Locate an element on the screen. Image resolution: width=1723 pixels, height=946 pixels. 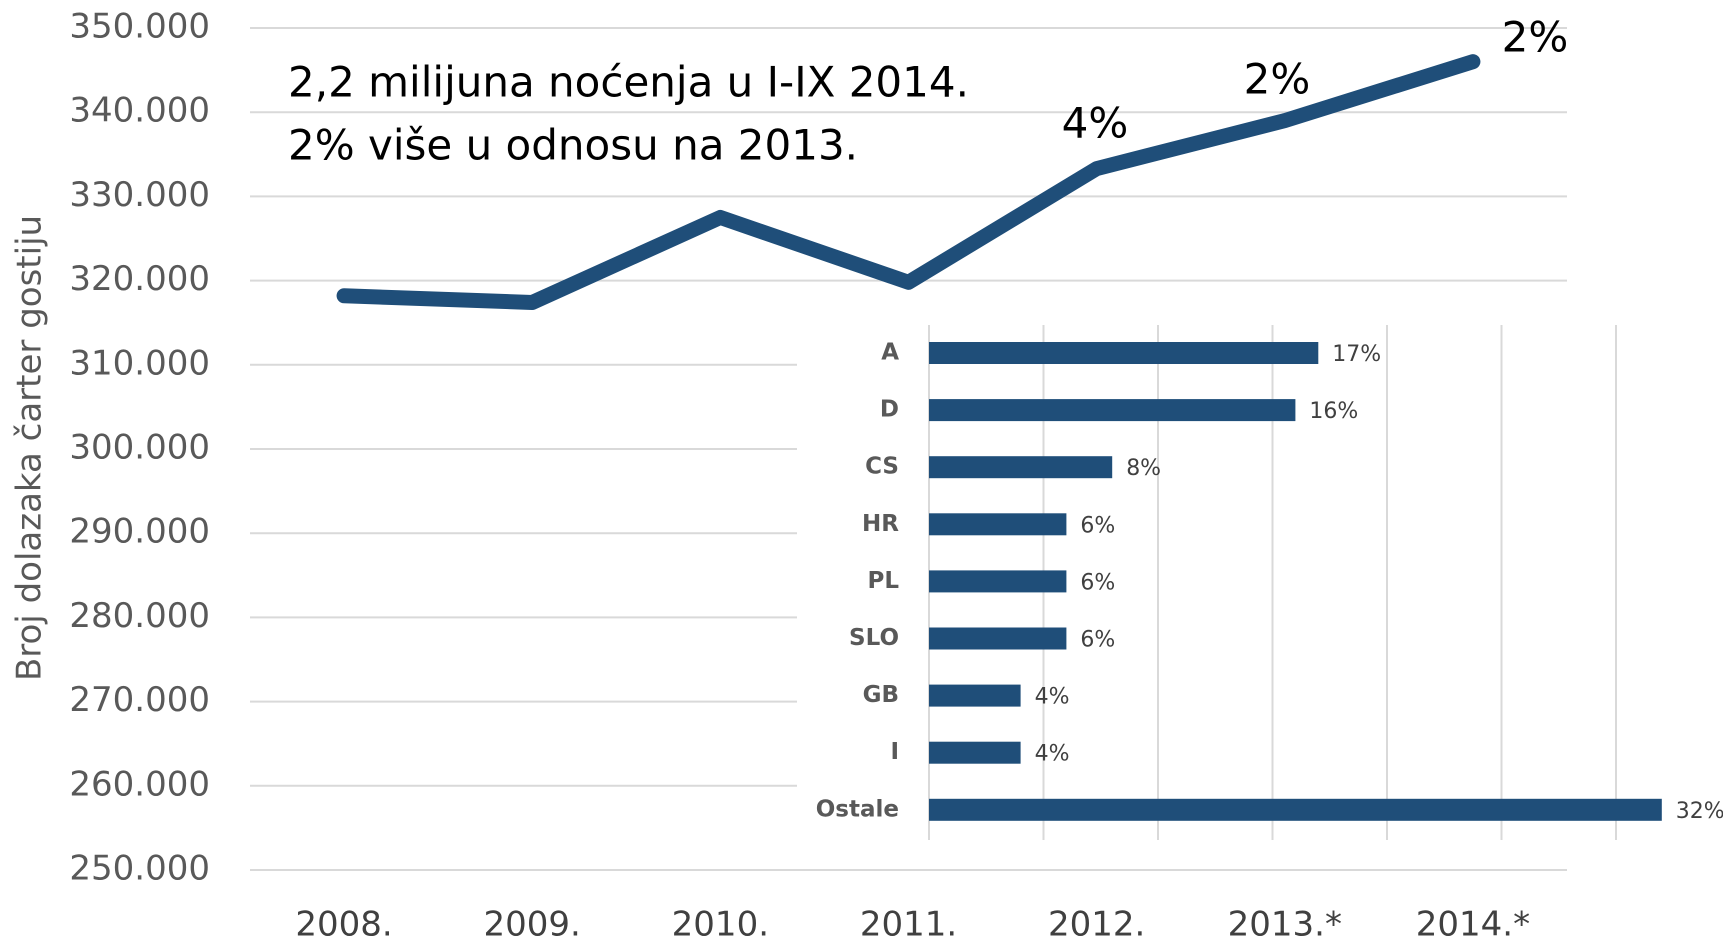
y-tick-label: GB is located at coordinates (881, 695).